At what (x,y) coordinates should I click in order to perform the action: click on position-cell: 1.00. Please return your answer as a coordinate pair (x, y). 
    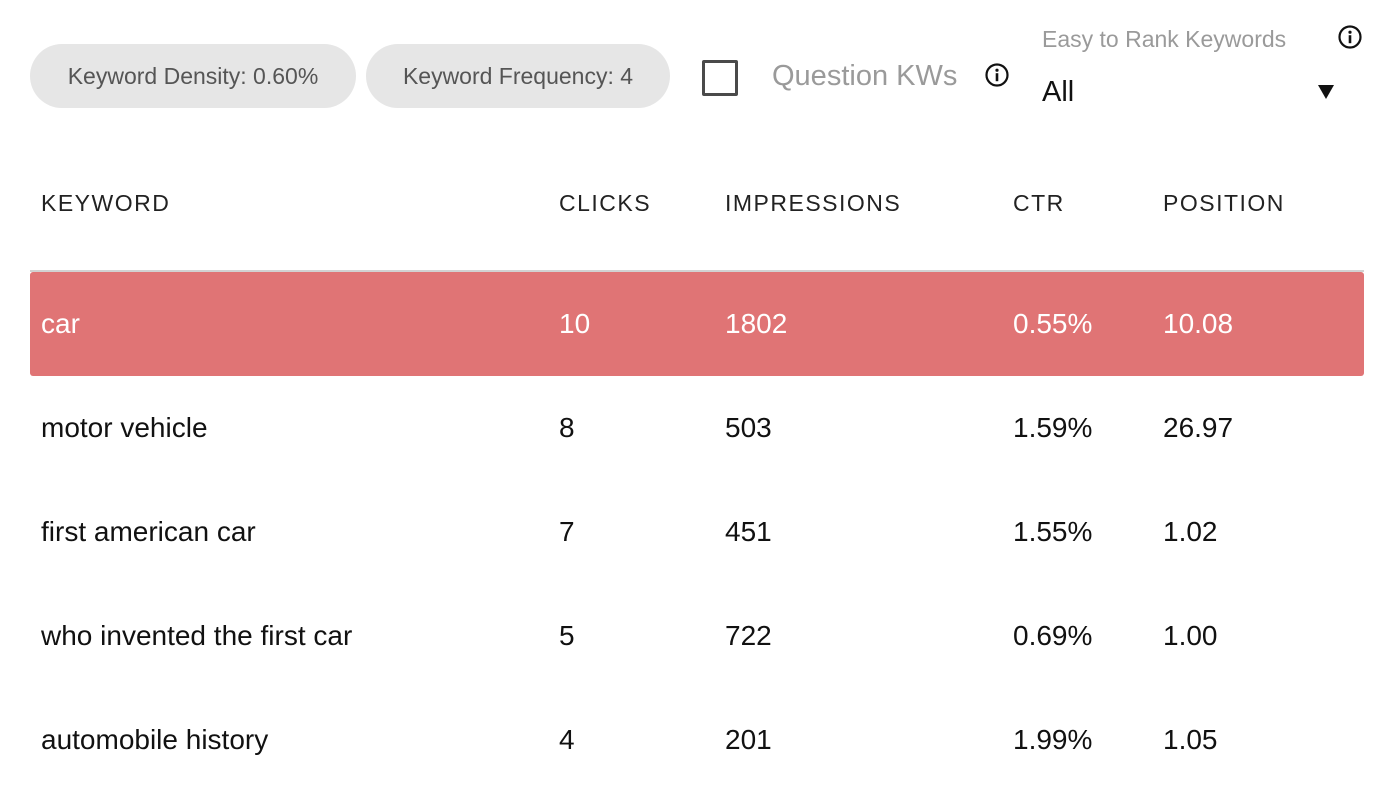
    Looking at the image, I should click on (1190, 635).